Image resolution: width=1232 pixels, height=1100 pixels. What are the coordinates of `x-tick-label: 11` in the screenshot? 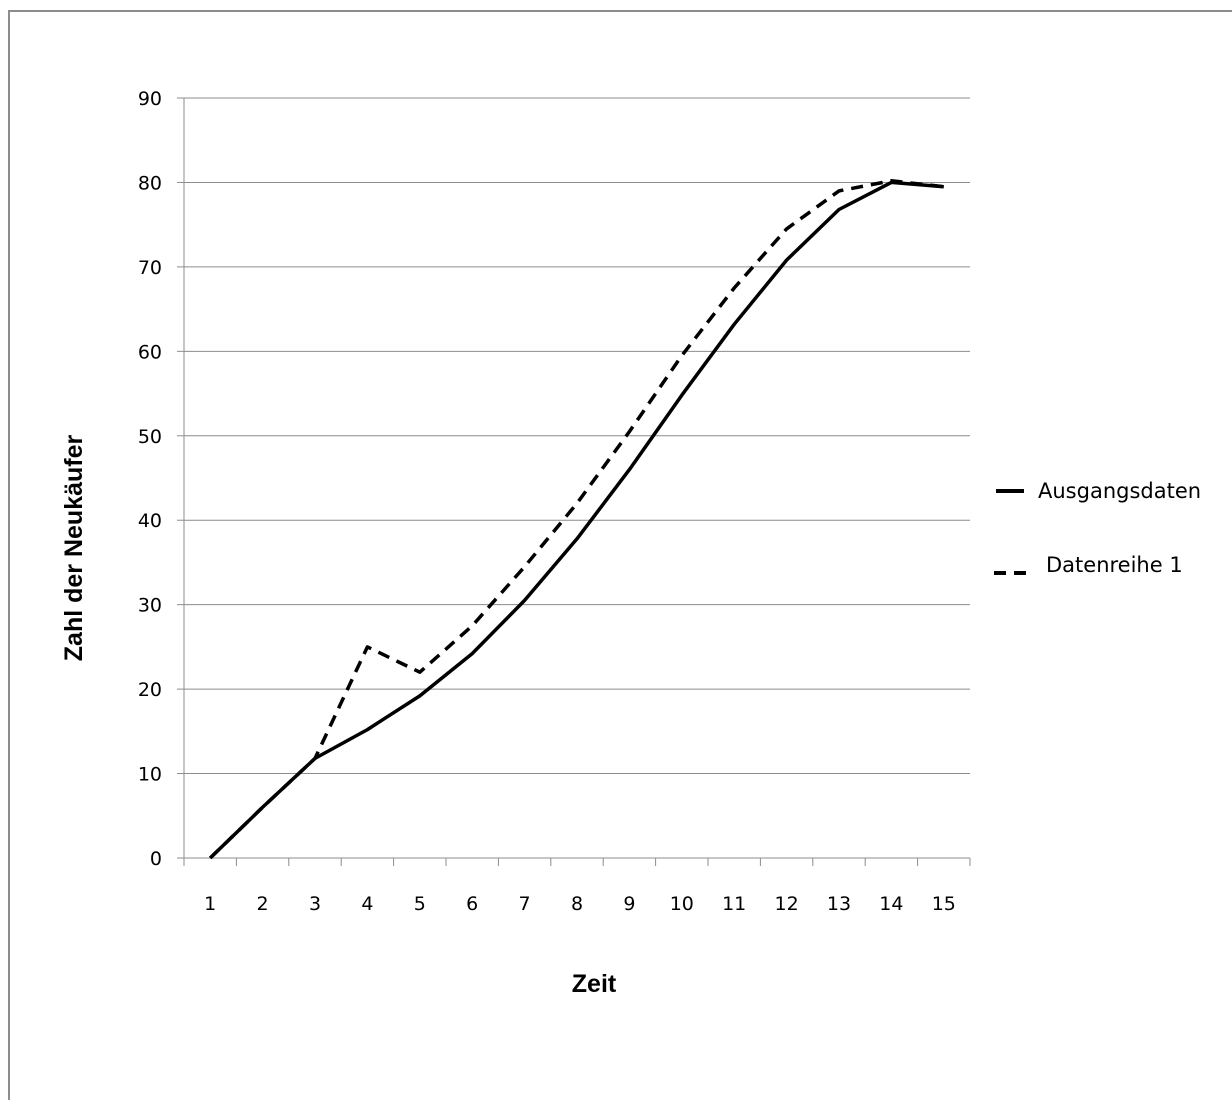 It's located at (734, 904).